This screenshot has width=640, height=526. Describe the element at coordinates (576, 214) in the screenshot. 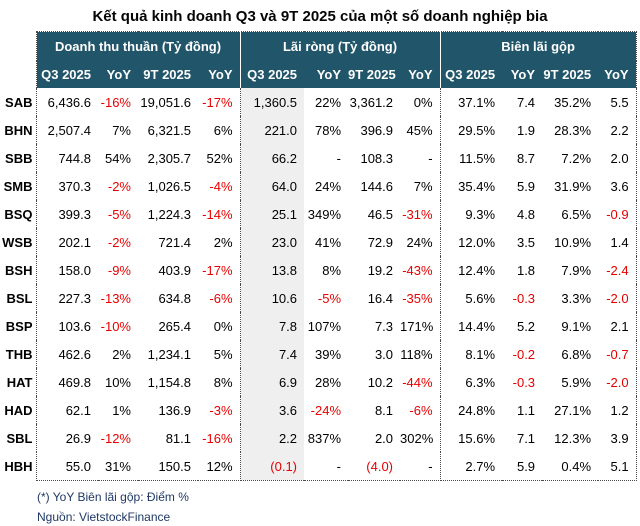

I see `table-cell: 6.5%` at that location.